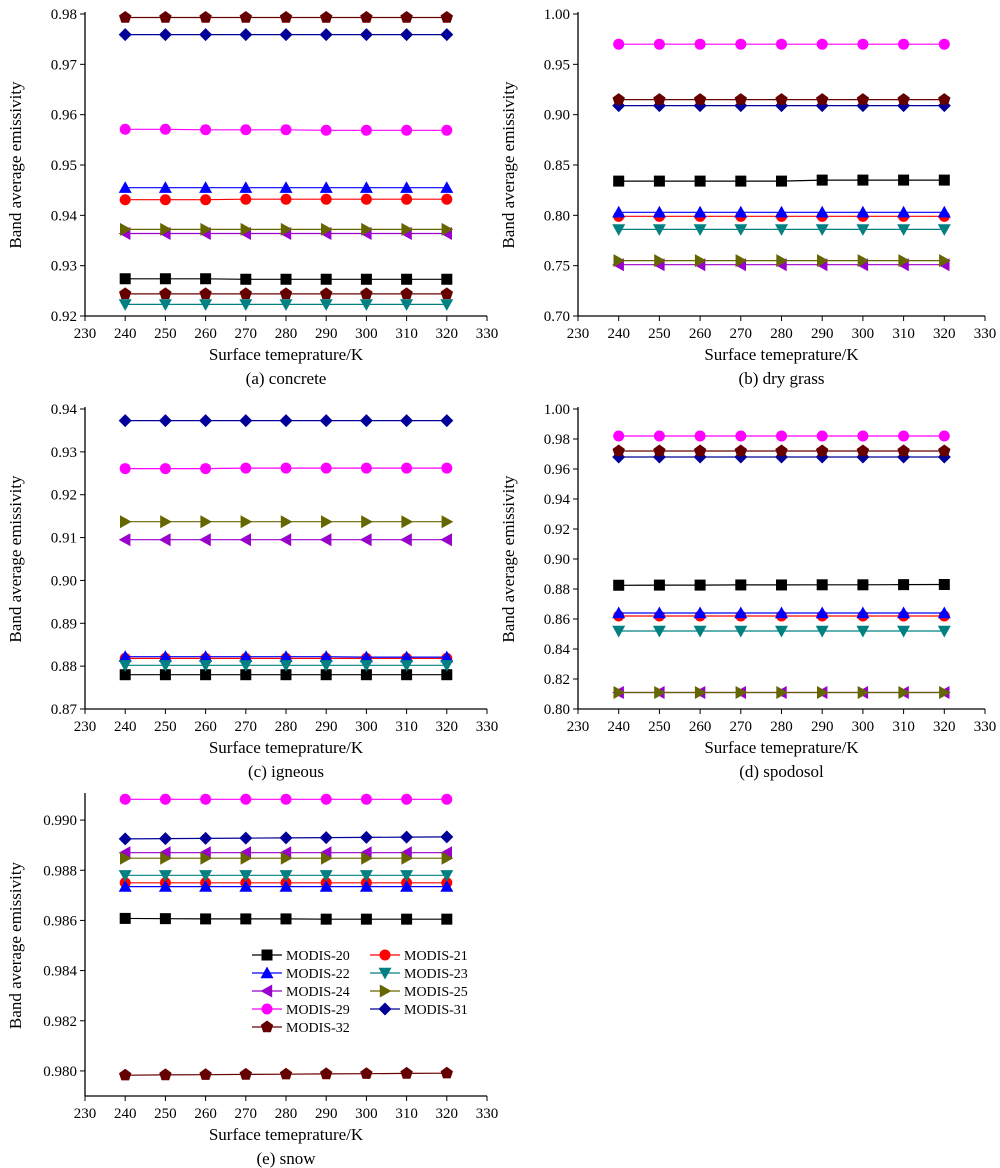 The height and width of the screenshot is (1168, 1000). What do you see at coordinates (286, 1158) in the screenshot?
I see `panel-caption: (e) snow` at bounding box center [286, 1158].